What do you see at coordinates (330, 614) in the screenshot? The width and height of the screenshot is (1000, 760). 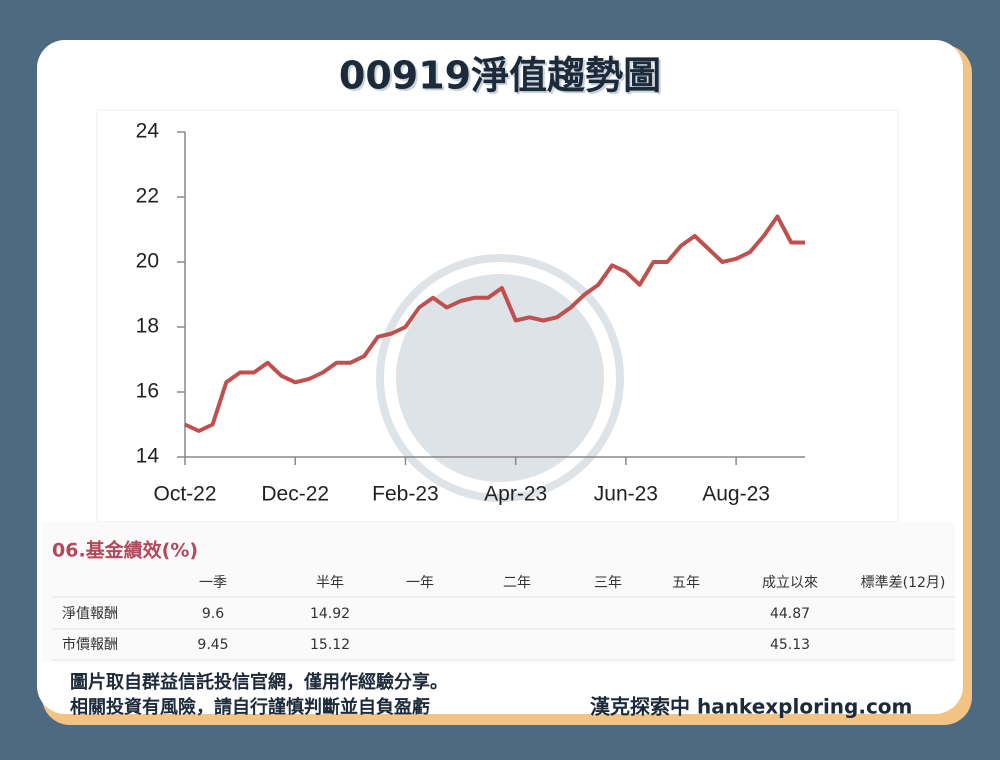 I see `table-cell: 14.92` at bounding box center [330, 614].